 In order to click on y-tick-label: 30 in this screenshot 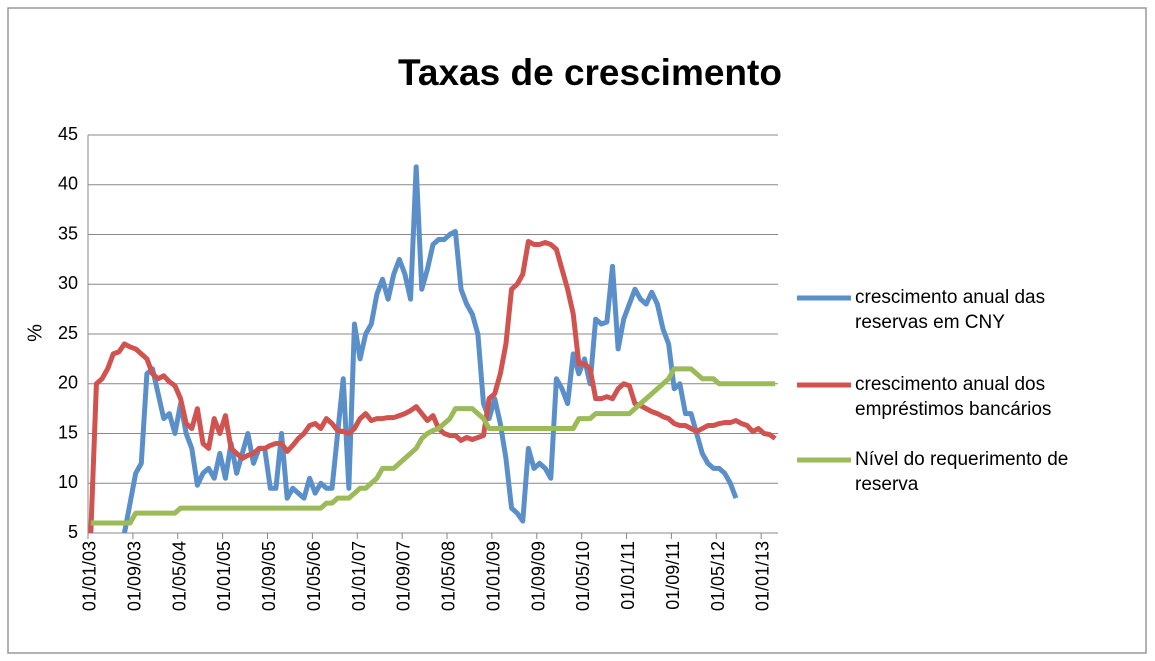, I will do `click(68, 283)`.